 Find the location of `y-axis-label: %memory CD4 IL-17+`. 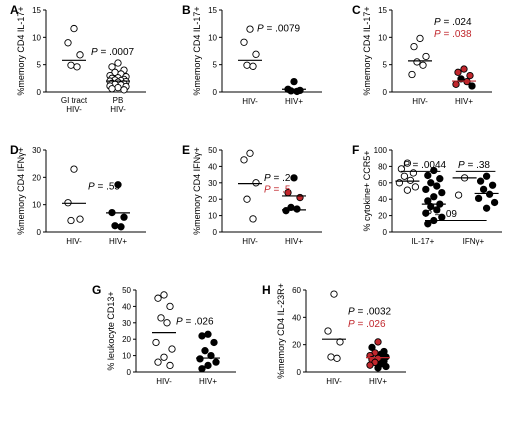

y-axis-label: %memory CD4 IL-17+ is located at coordinates (21, 50).